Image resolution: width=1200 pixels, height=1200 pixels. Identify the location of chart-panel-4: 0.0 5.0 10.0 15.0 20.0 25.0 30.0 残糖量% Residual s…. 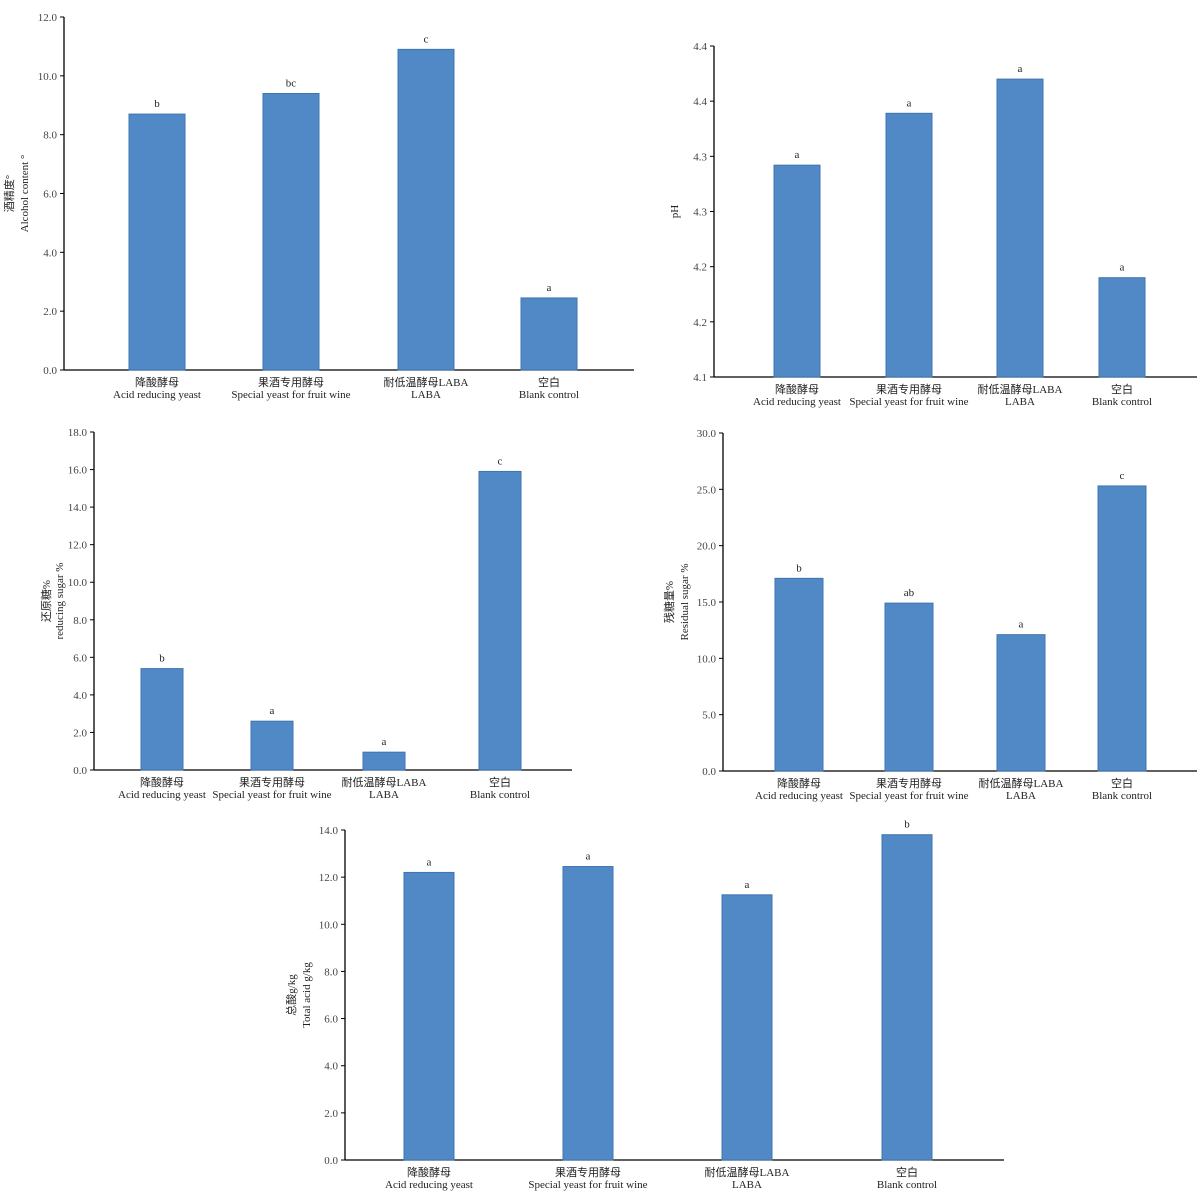
(929, 615).